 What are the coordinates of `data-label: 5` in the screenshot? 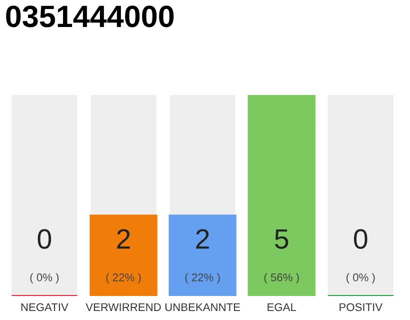 It's located at (281, 239).